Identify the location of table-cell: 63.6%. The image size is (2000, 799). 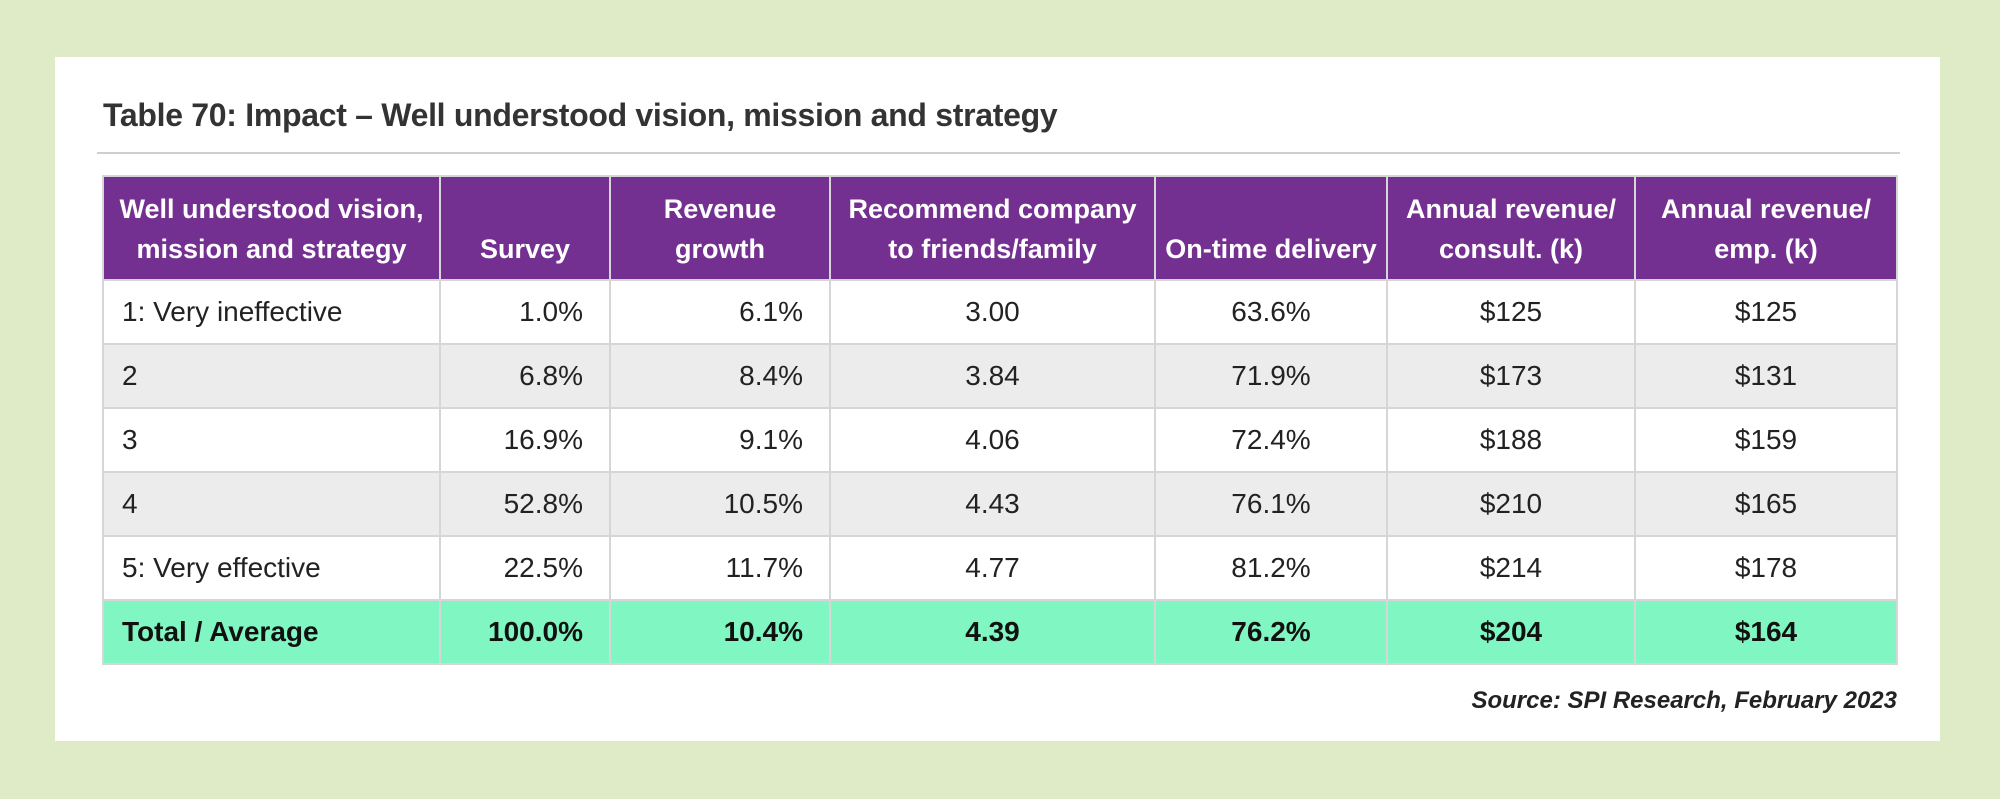
(1271, 312).